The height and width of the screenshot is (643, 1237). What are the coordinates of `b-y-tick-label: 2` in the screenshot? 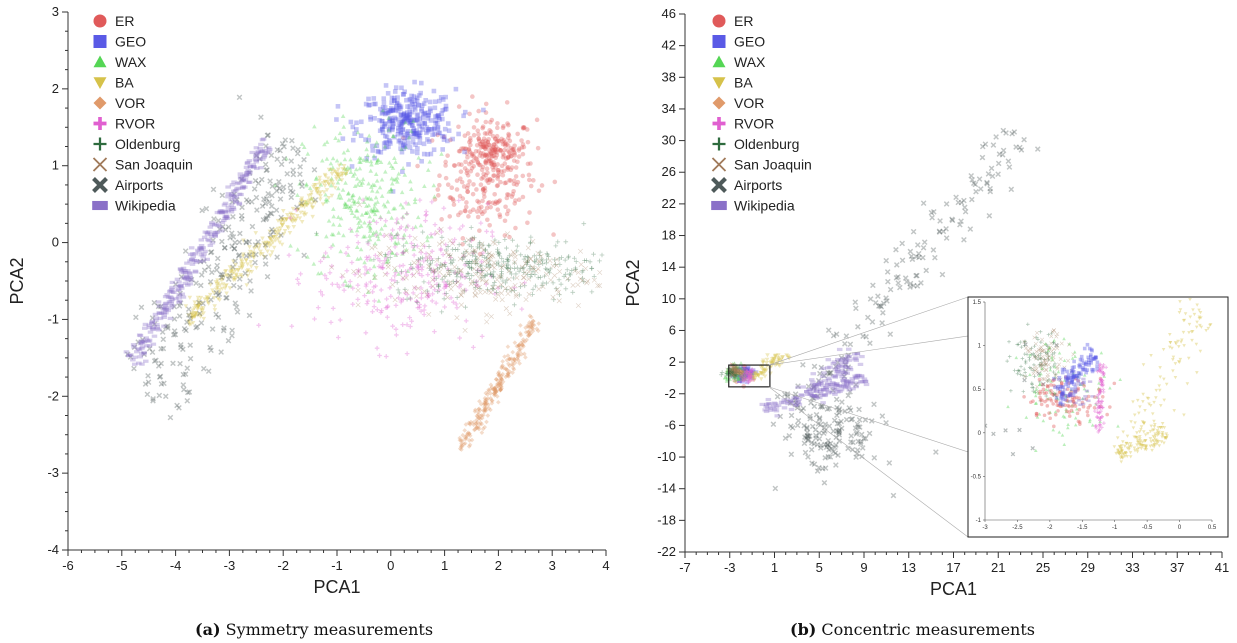 It's located at (672, 361).